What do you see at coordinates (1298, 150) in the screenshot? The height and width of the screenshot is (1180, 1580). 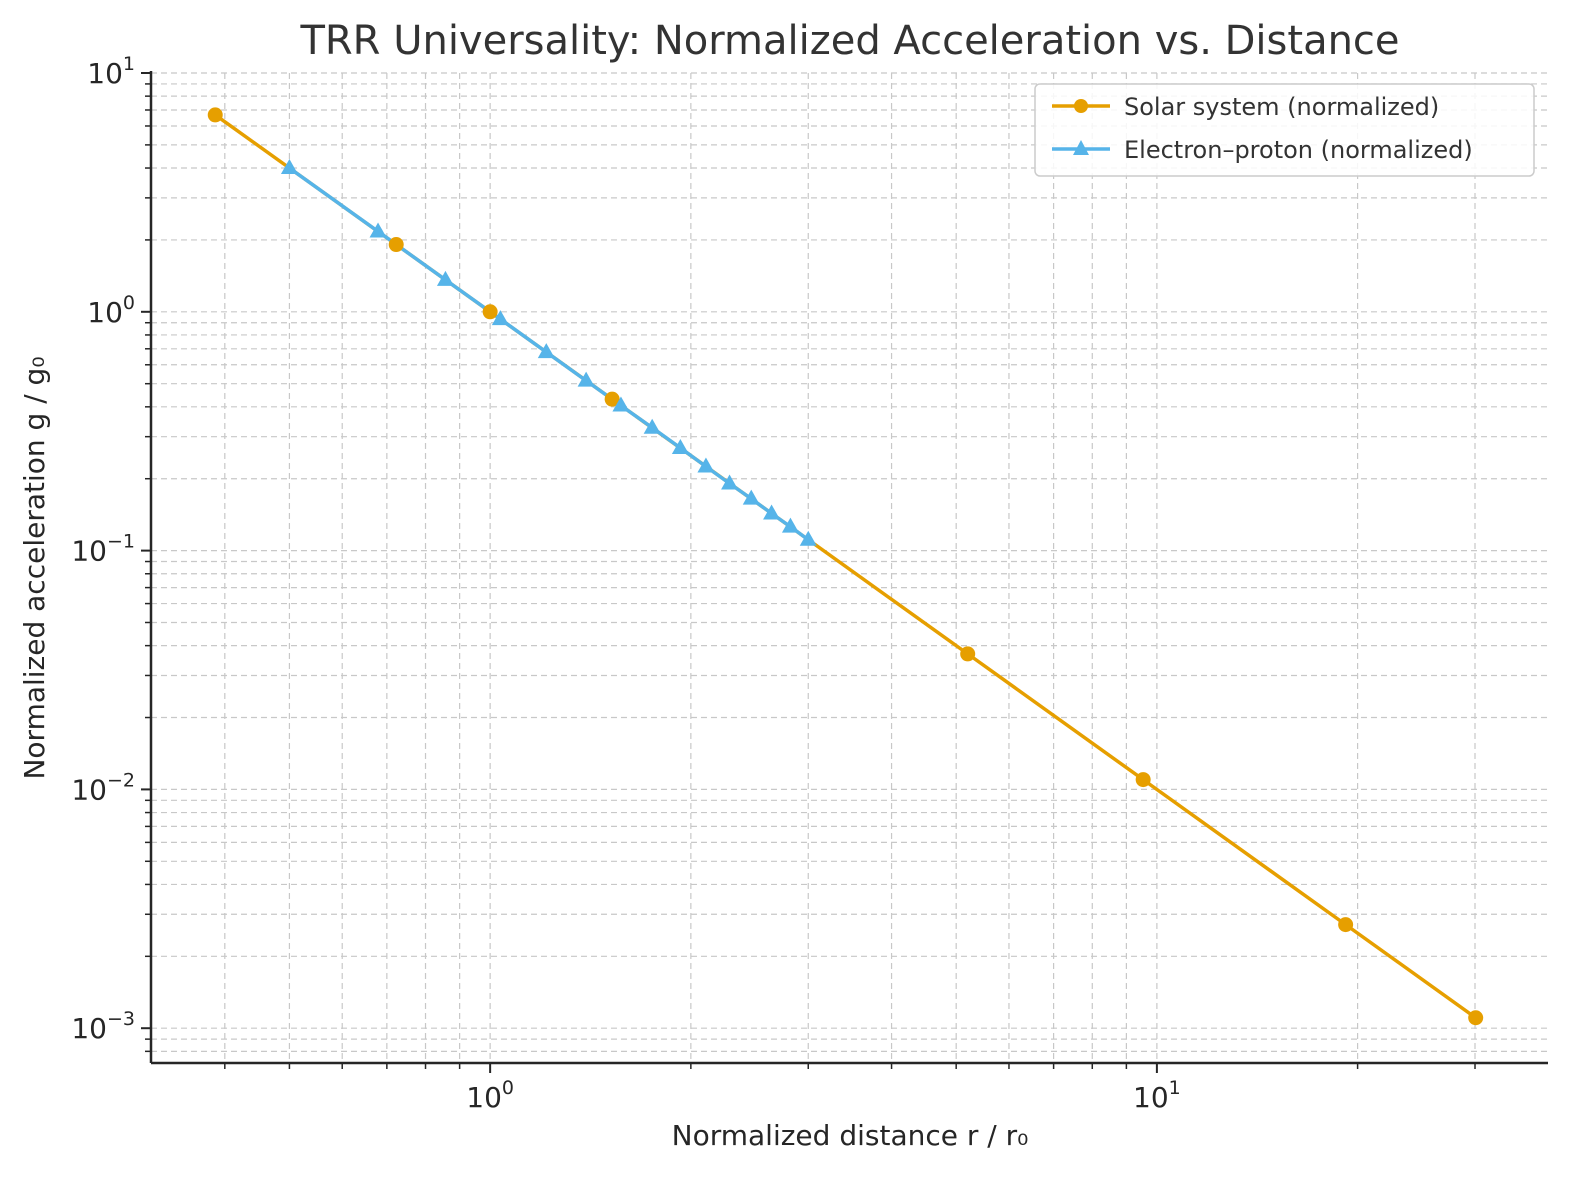 I see `legend-electron-label: Electron–proton (normalized)` at bounding box center [1298, 150].